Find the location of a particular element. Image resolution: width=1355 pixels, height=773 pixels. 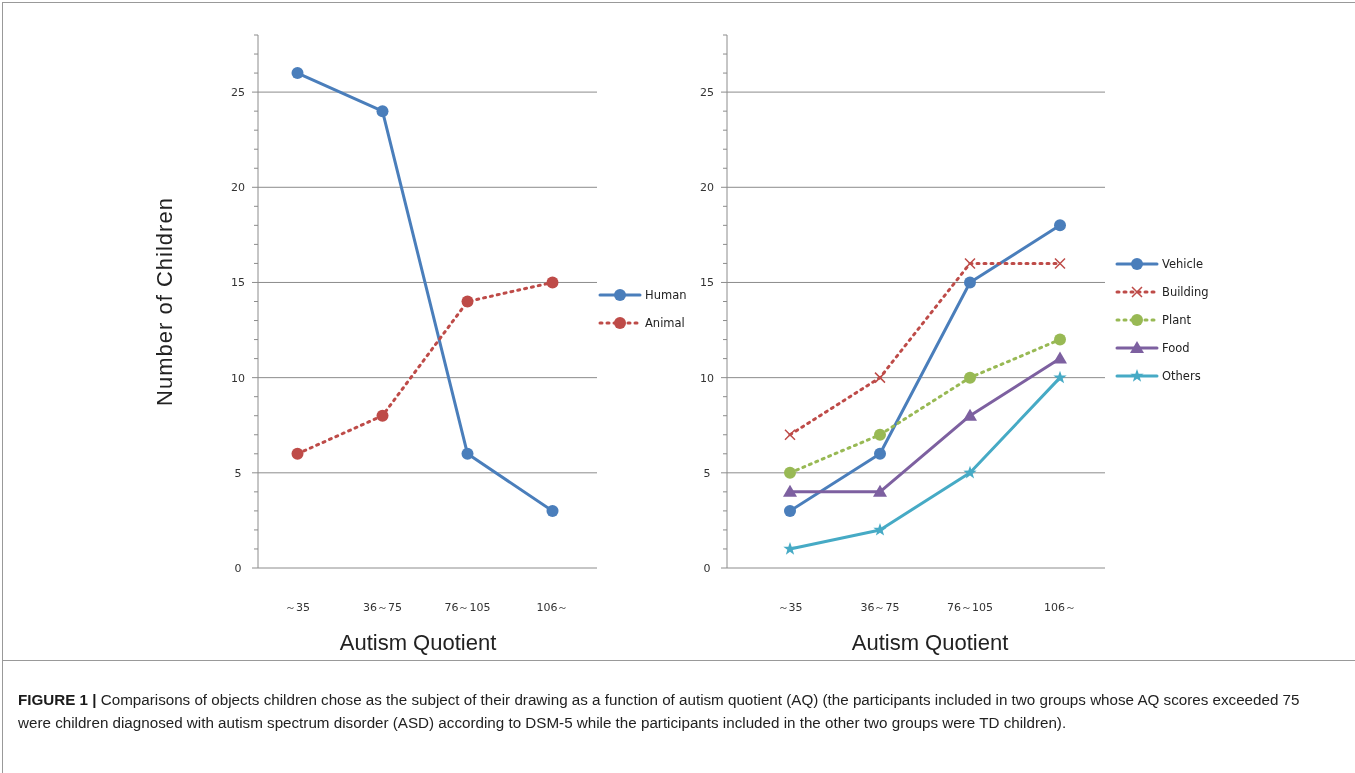

text: FIGURE 1 | Comparisons of objects children chose as the subject of their drawing as a function of autism quotient (AQ) (the participants included in two groups whose AQ scores exceeded 75 were children diagnosed with autism spectrum disorder (ASD) according to DSM-5 while the participants included in the other two groups were TD children). is located at coordinates (659, 711).